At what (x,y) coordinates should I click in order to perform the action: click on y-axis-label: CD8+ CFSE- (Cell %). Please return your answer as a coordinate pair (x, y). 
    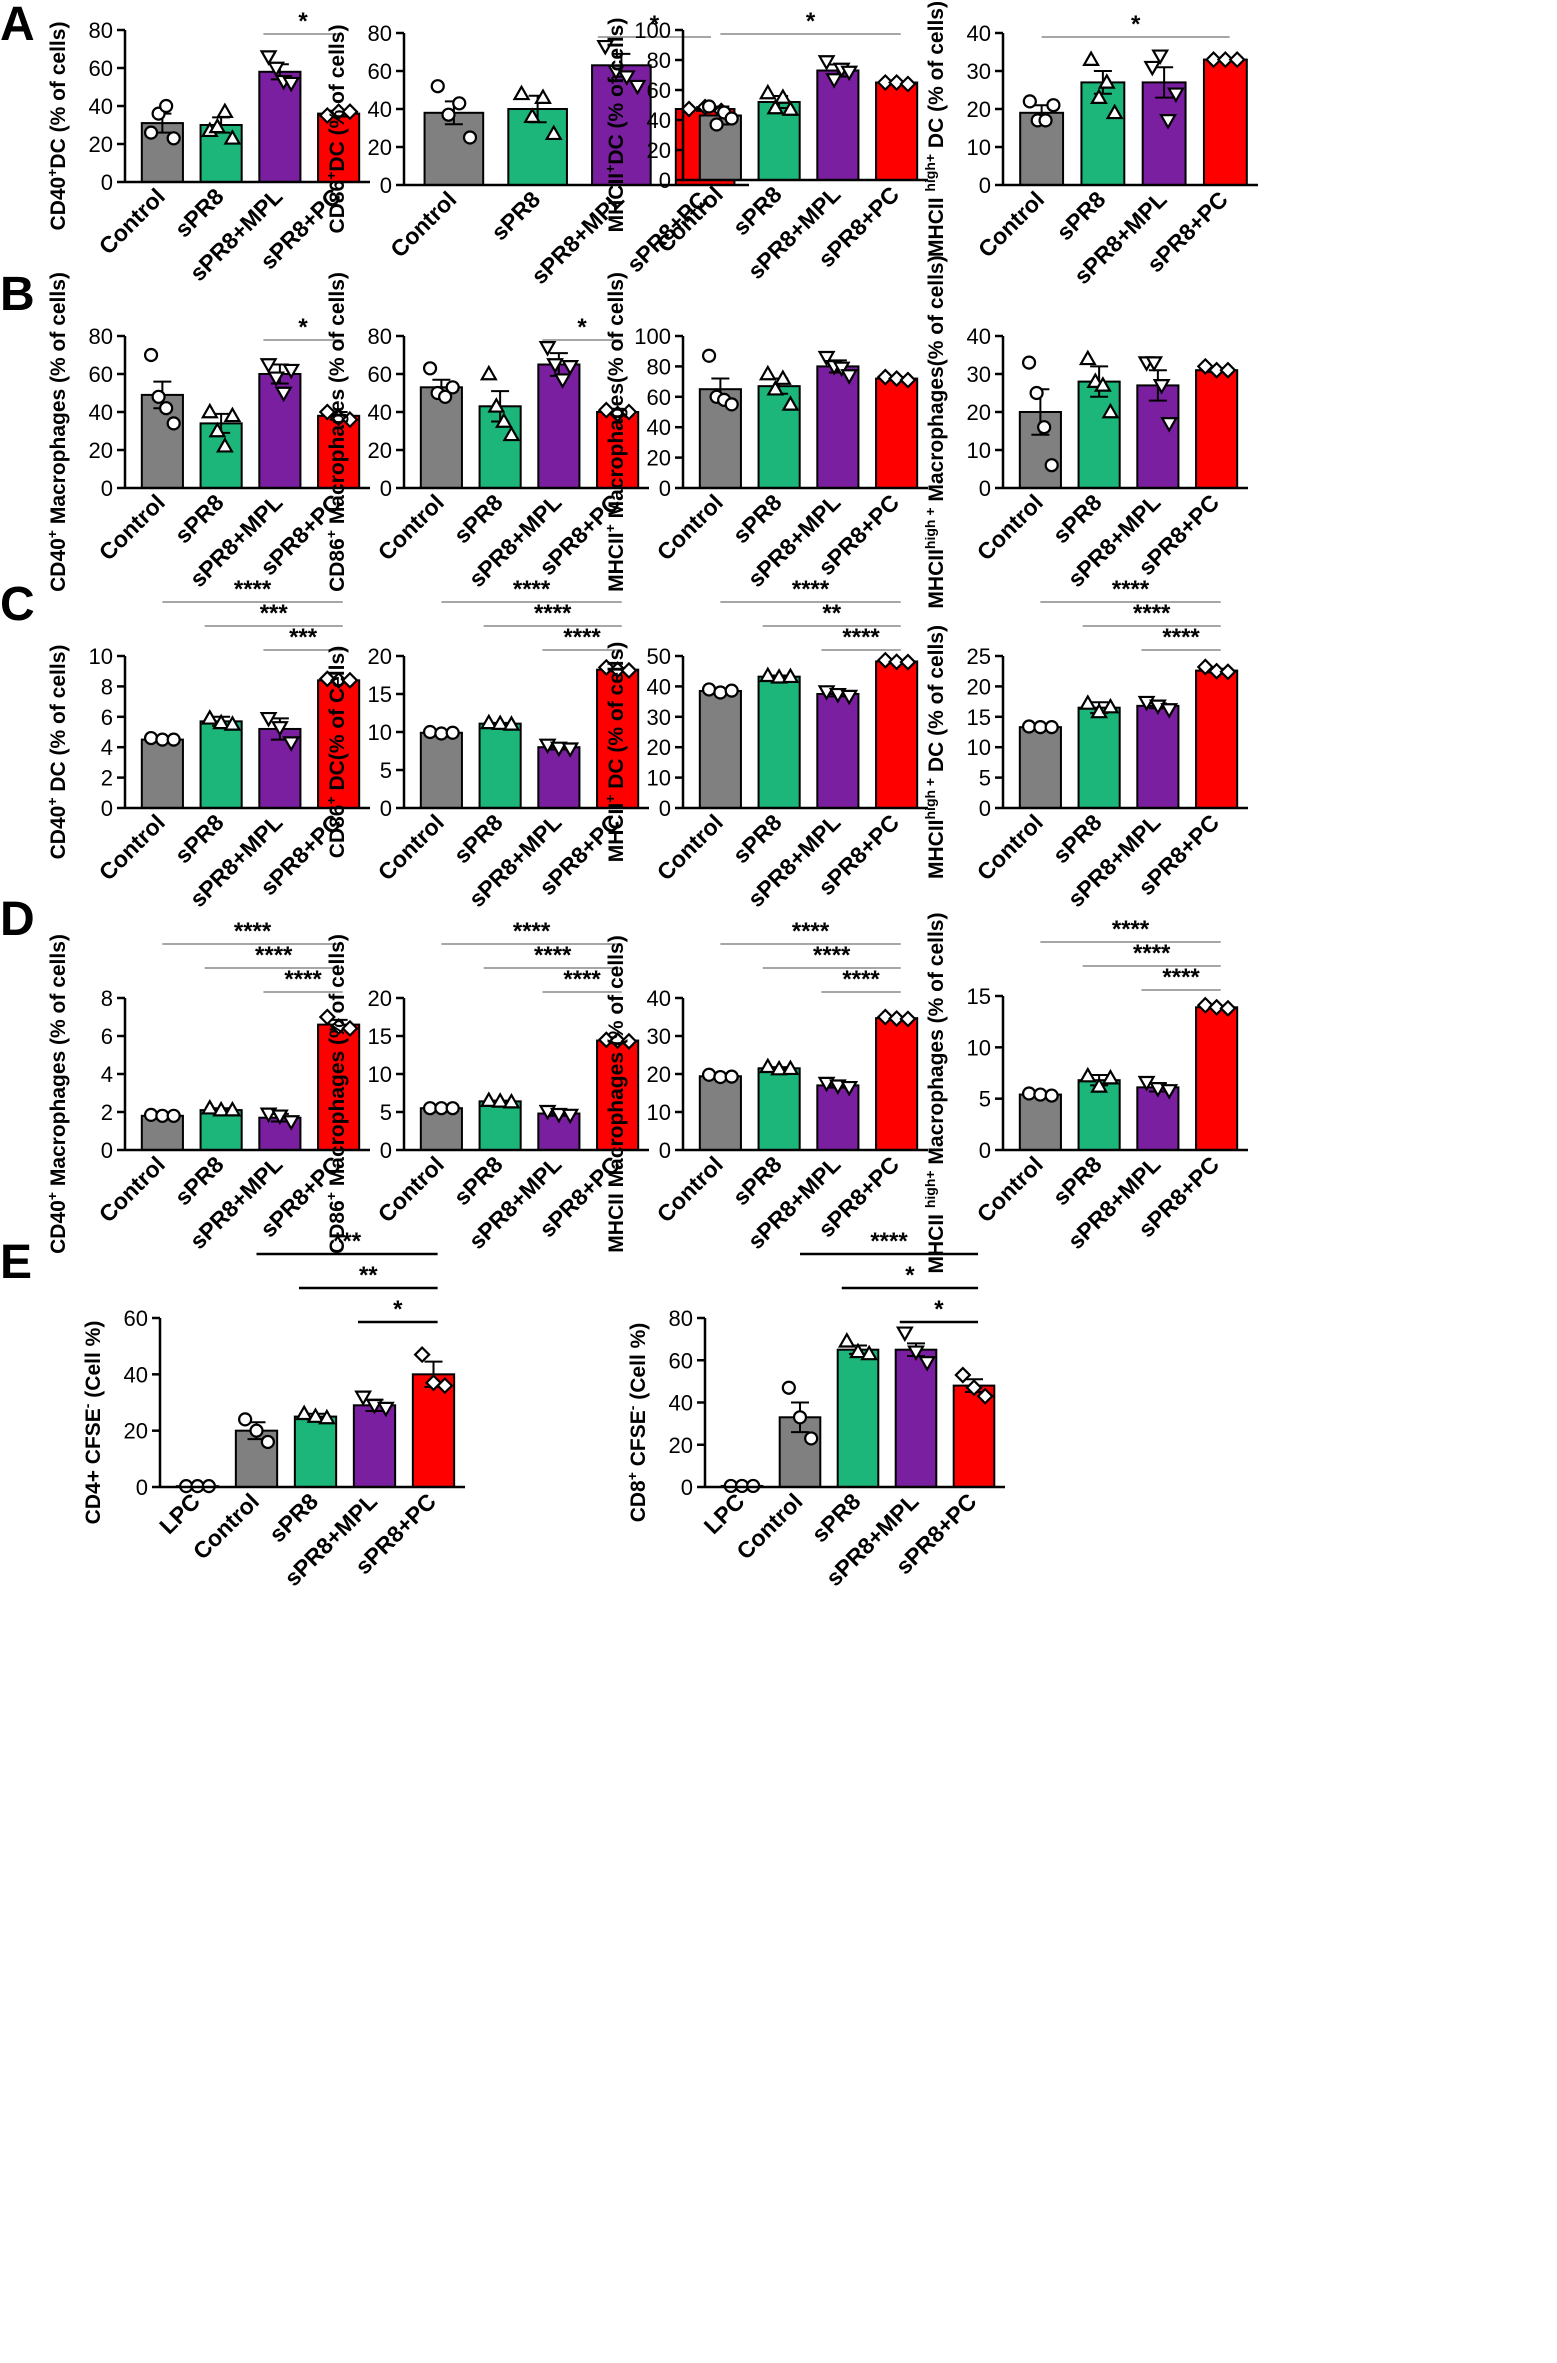
    Looking at the image, I should click on (637, 1423).